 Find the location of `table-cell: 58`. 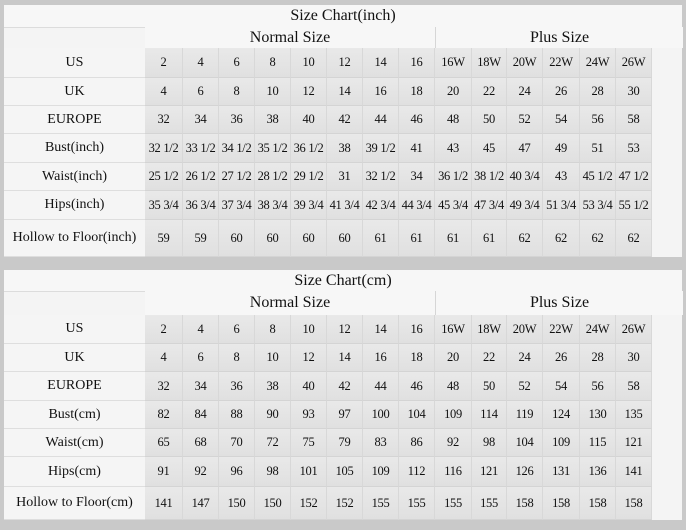

table-cell: 58 is located at coordinates (634, 120).